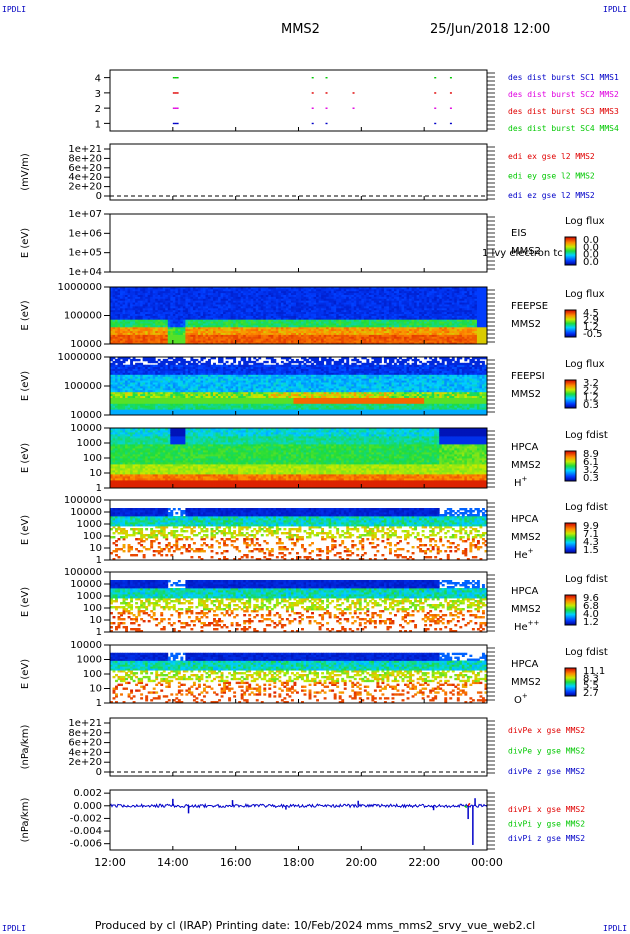  I want to click on eis-colorbar-tick: 0.0, so click(591, 262).